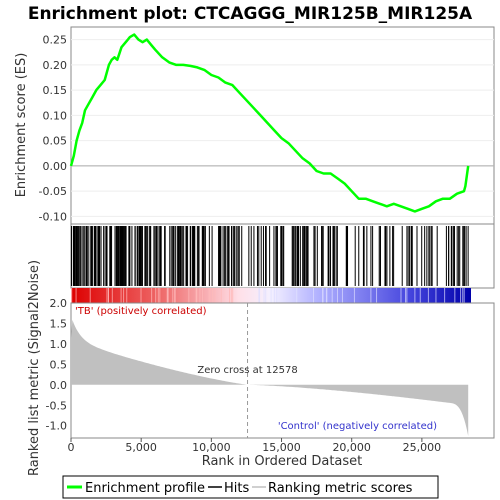 The height and width of the screenshot is (500, 500). Describe the element at coordinates (59, 344) in the screenshot. I see `metric-tick-label: 1.0` at that location.